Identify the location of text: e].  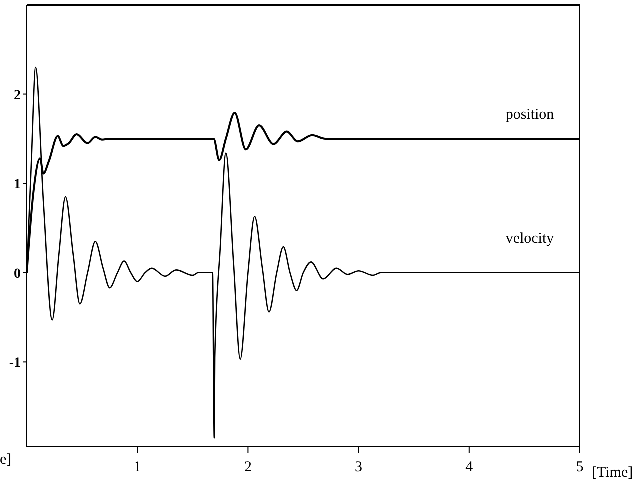
(6, 460).